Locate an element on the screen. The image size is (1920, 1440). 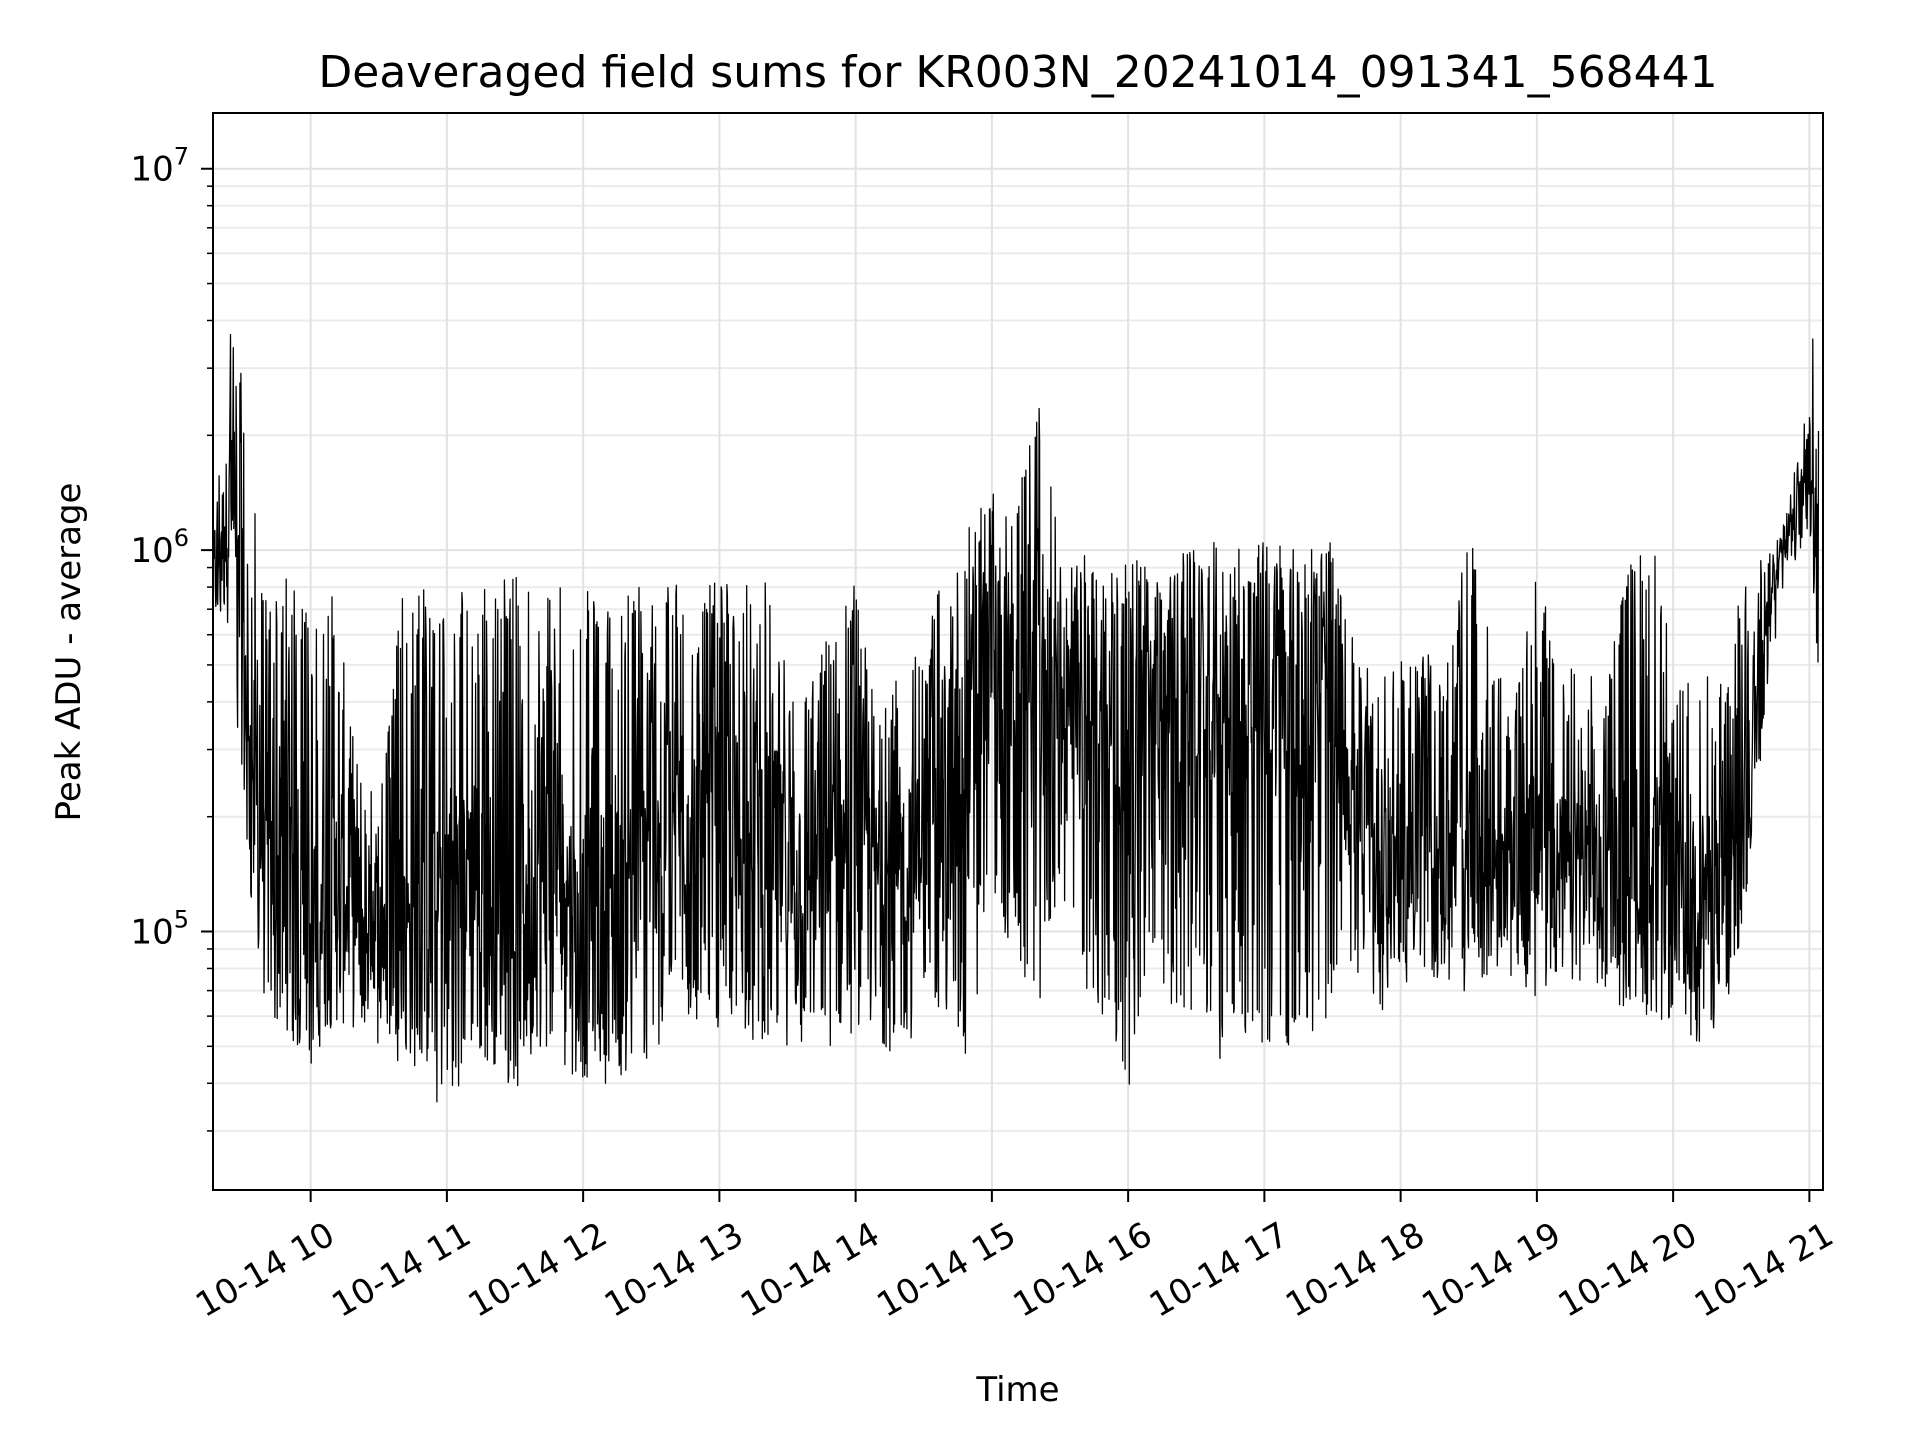
y-axis-ticks: 10⁵ 10⁶ 10⁷ is located at coordinates (171, 637).